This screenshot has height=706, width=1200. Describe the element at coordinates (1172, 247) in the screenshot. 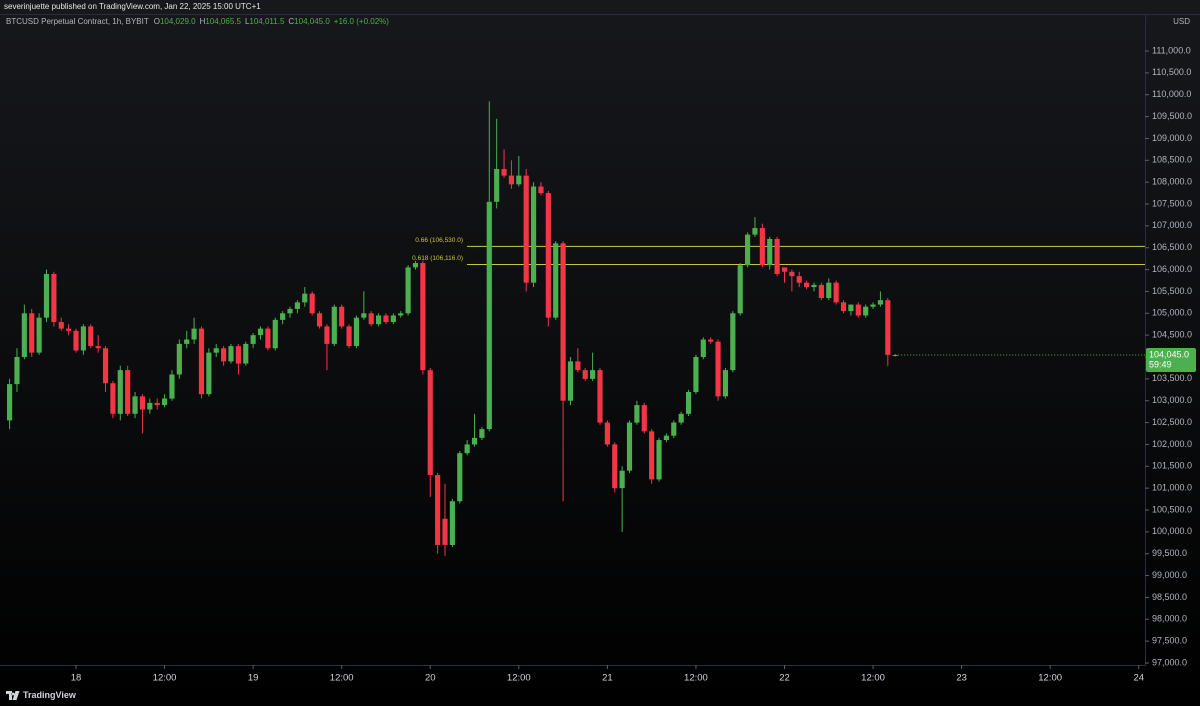

I see `y-tick-label: 106,500.0` at that location.